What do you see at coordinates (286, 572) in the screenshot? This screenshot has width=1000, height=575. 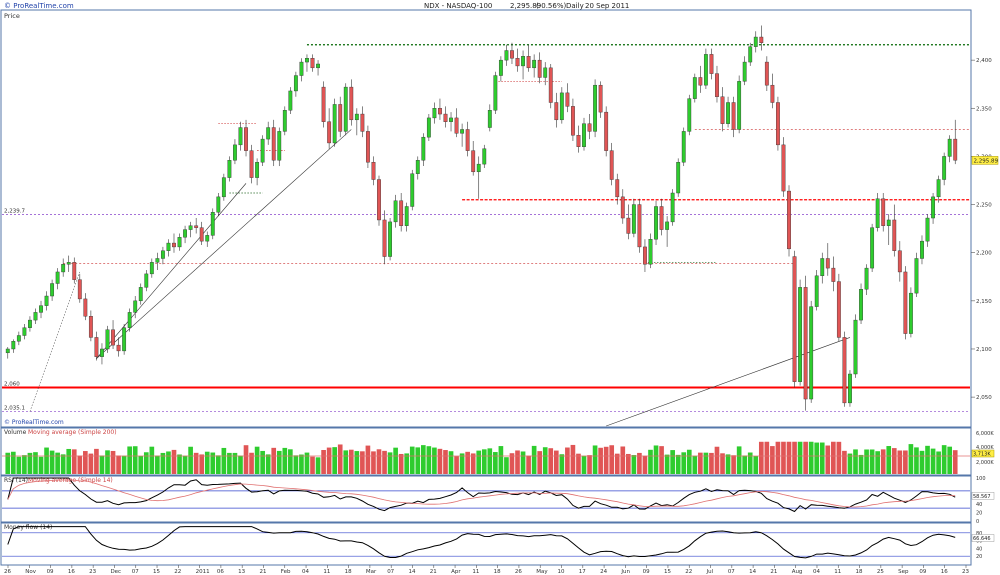 I see `x-tick-label: Feb` at bounding box center [286, 572].